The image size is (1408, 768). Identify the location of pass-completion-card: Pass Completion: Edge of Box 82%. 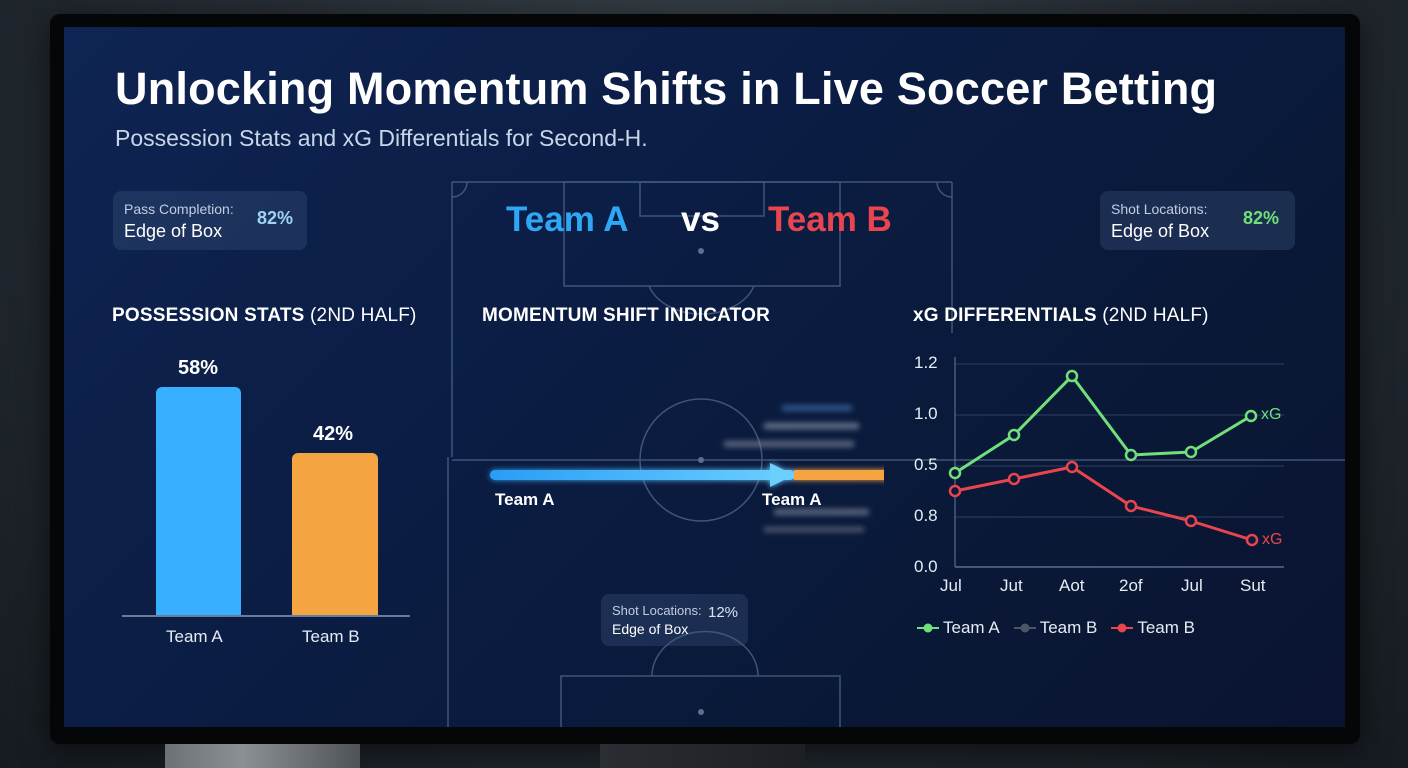
(210, 220).